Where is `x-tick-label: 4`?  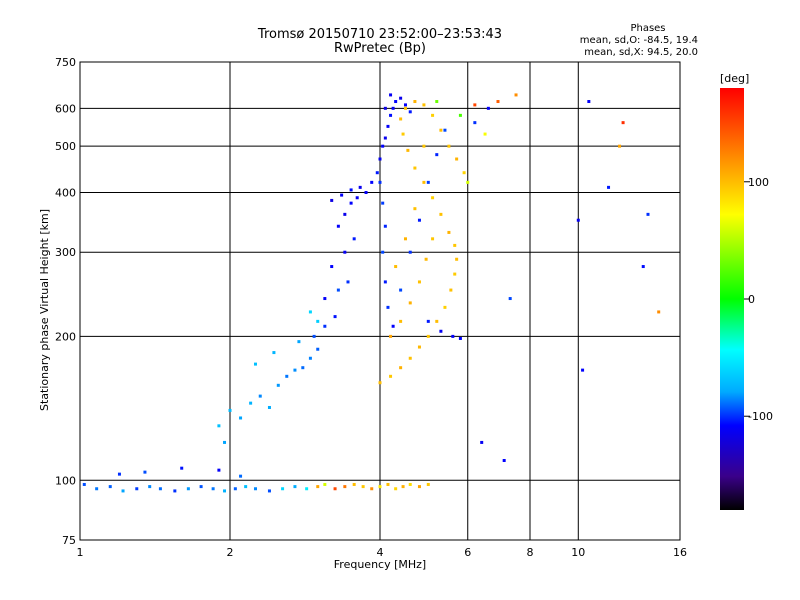 x-tick-label: 4 is located at coordinates (380, 552).